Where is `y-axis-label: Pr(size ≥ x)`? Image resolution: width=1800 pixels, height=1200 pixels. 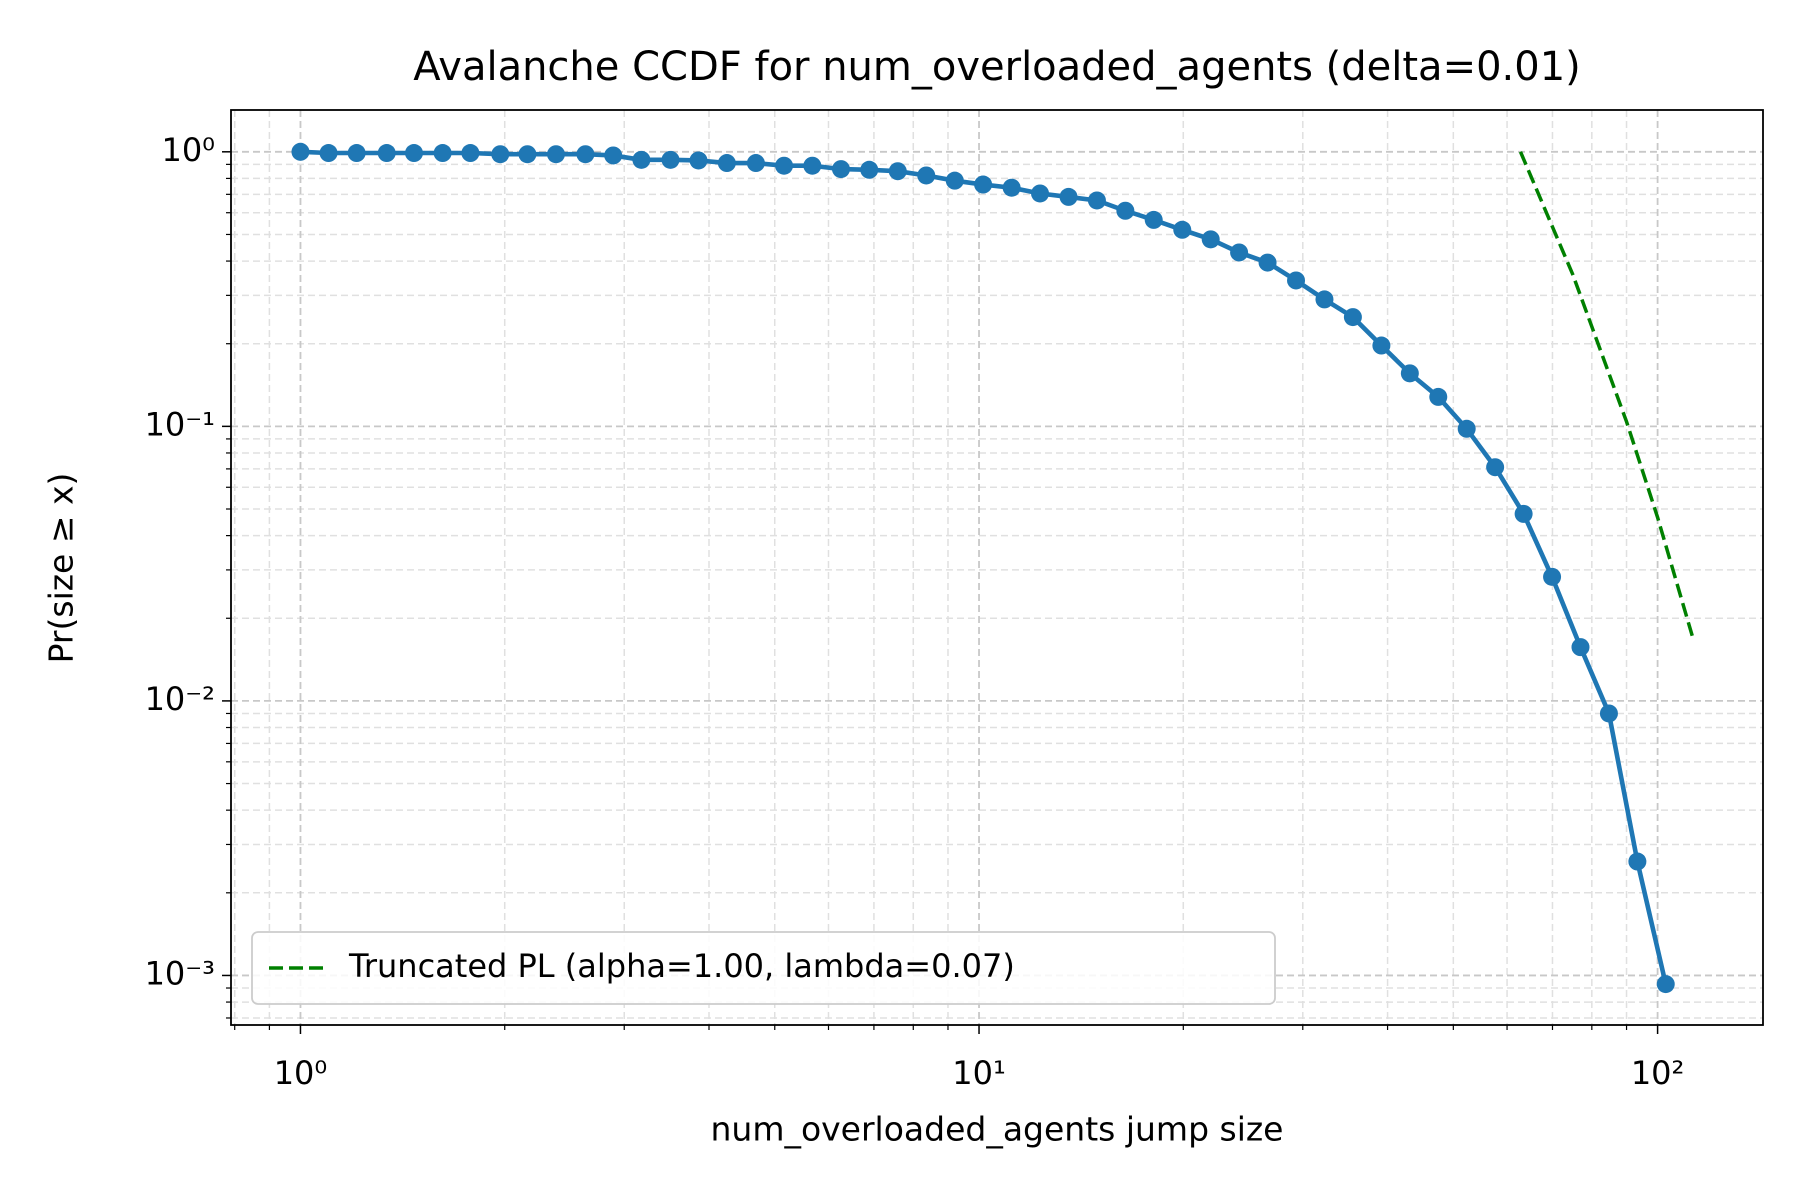 y-axis-label: Pr(size ≥ x) is located at coordinates (61, 568).